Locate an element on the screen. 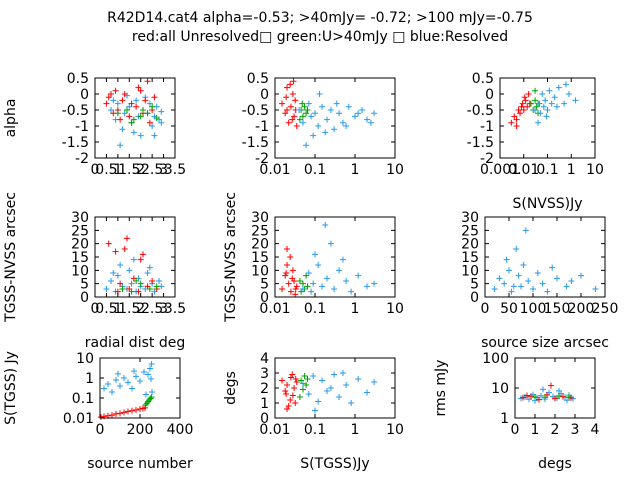  x-axis-label: degs is located at coordinates (555, 464).